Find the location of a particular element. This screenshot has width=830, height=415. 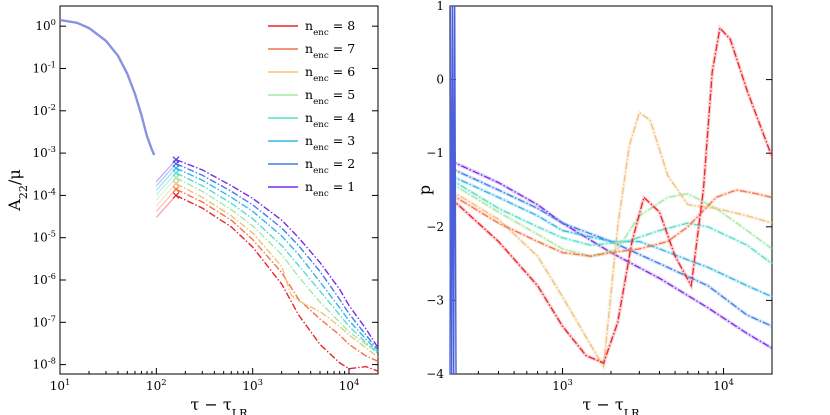

series-line-n4 is located at coordinates (277, 263).